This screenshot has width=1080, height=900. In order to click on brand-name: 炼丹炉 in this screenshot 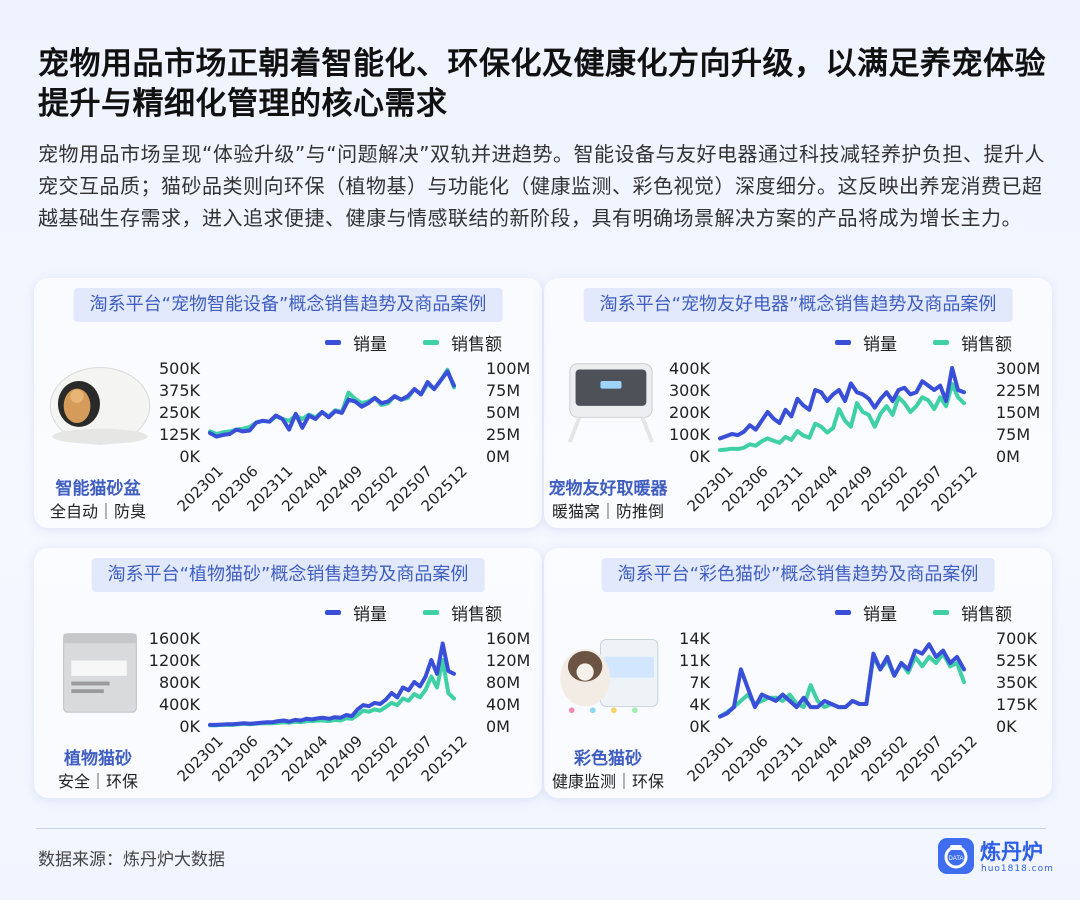, I will do `click(1011, 852)`.